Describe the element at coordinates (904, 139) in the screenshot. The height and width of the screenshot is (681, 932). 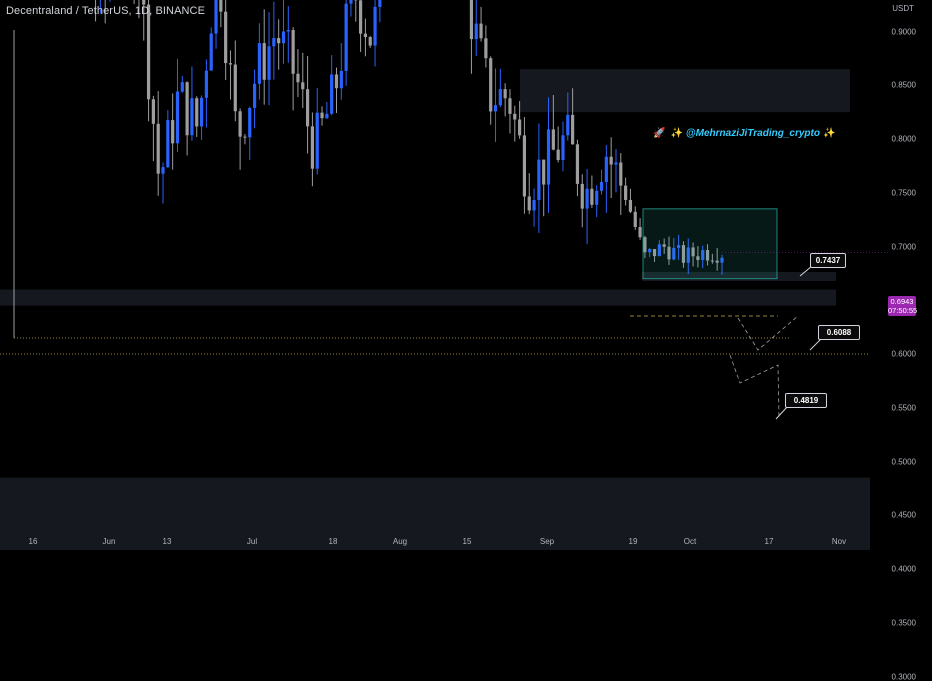
I see `y-tick-label: 0.8000` at that location.